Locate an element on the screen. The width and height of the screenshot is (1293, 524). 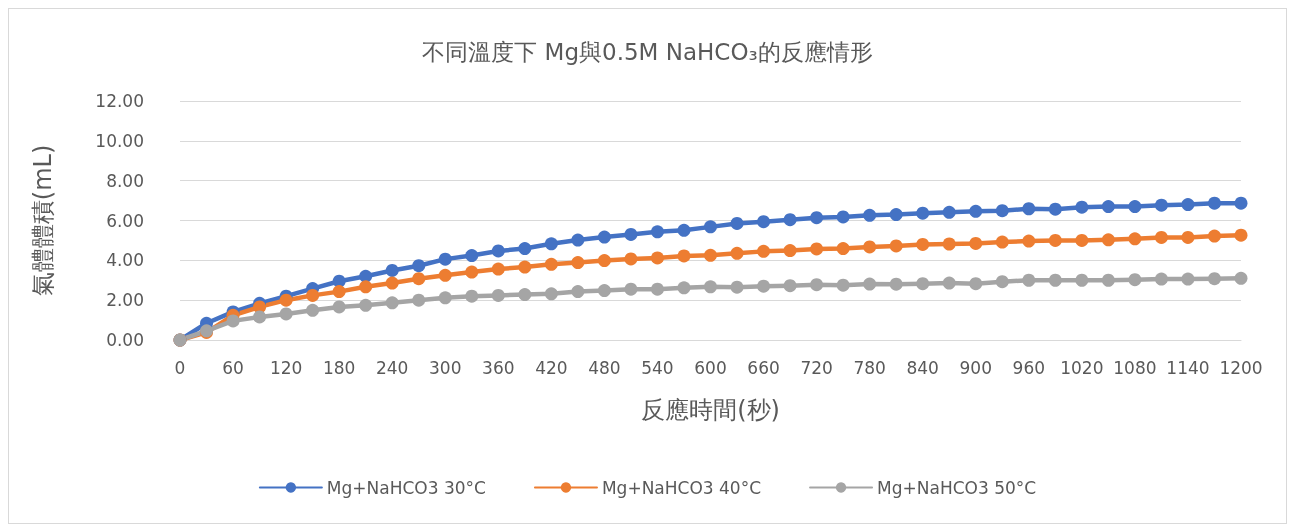
y-tick-label: 6.00 is located at coordinates (125, 220).